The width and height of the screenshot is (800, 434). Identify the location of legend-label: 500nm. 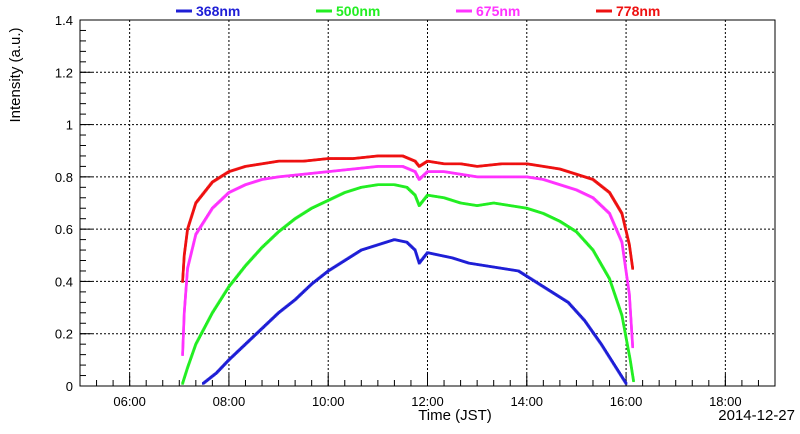
(358, 11).